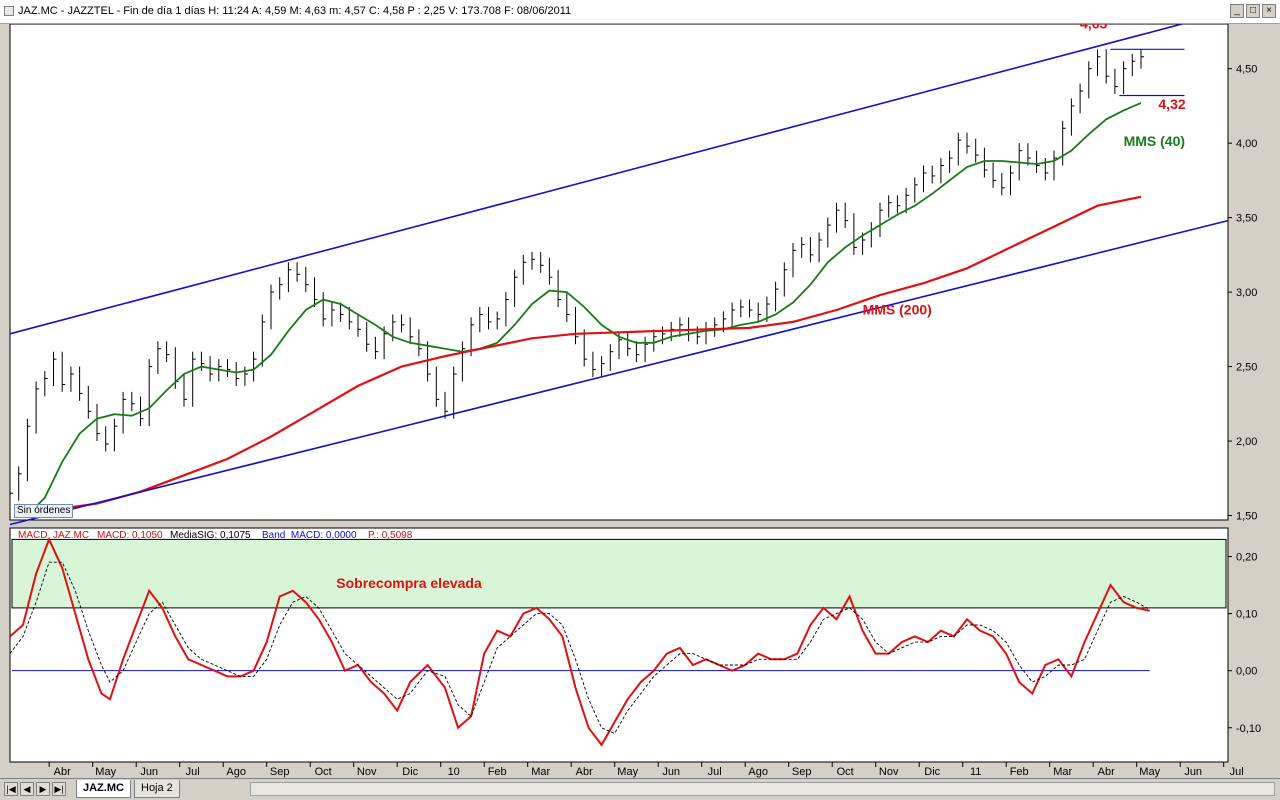 The image size is (1280, 800). I want to click on orders-badge: Sin órdenes, so click(44, 511).